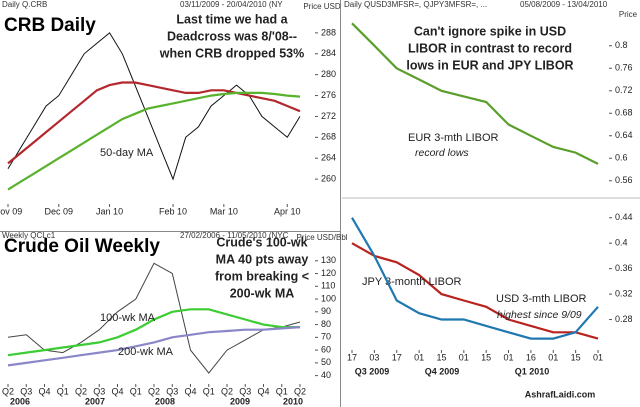 This screenshot has width=640, height=407. What do you see at coordinates (328, 32) in the screenshot?
I see `y-tick-label: 288` at bounding box center [328, 32].